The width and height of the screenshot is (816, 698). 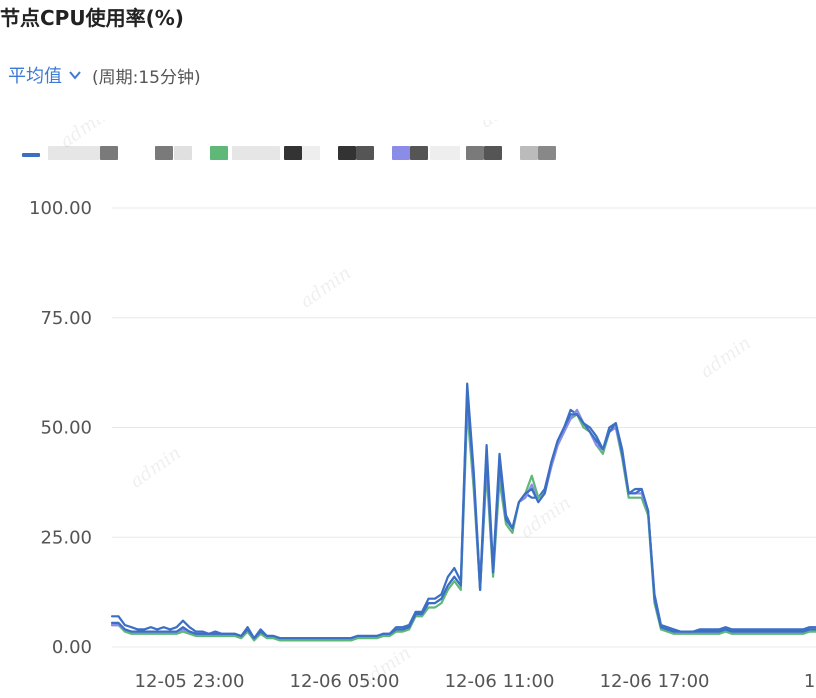 I want to click on aggregation-row: 平均值 (周期:15分钟), so click(x=104, y=75).